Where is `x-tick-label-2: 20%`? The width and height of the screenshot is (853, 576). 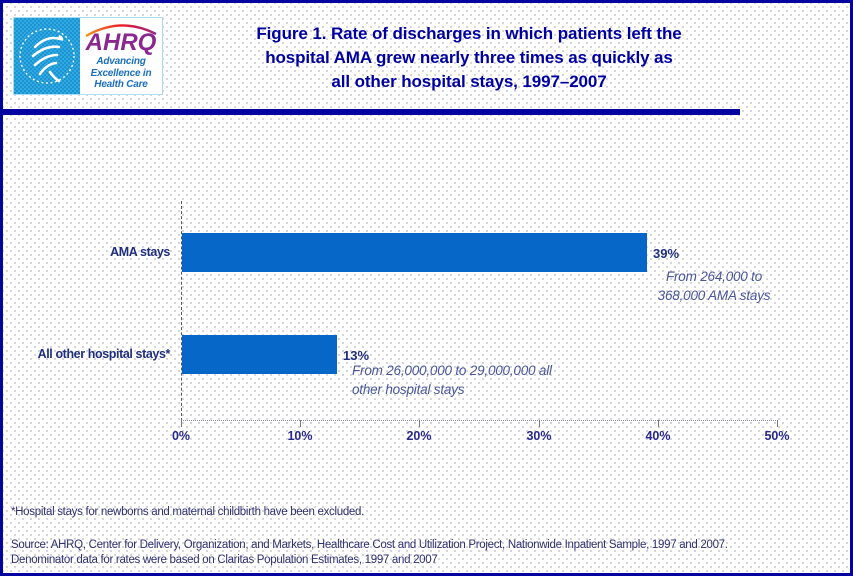 x-tick-label-2: 20% is located at coordinates (419, 436).